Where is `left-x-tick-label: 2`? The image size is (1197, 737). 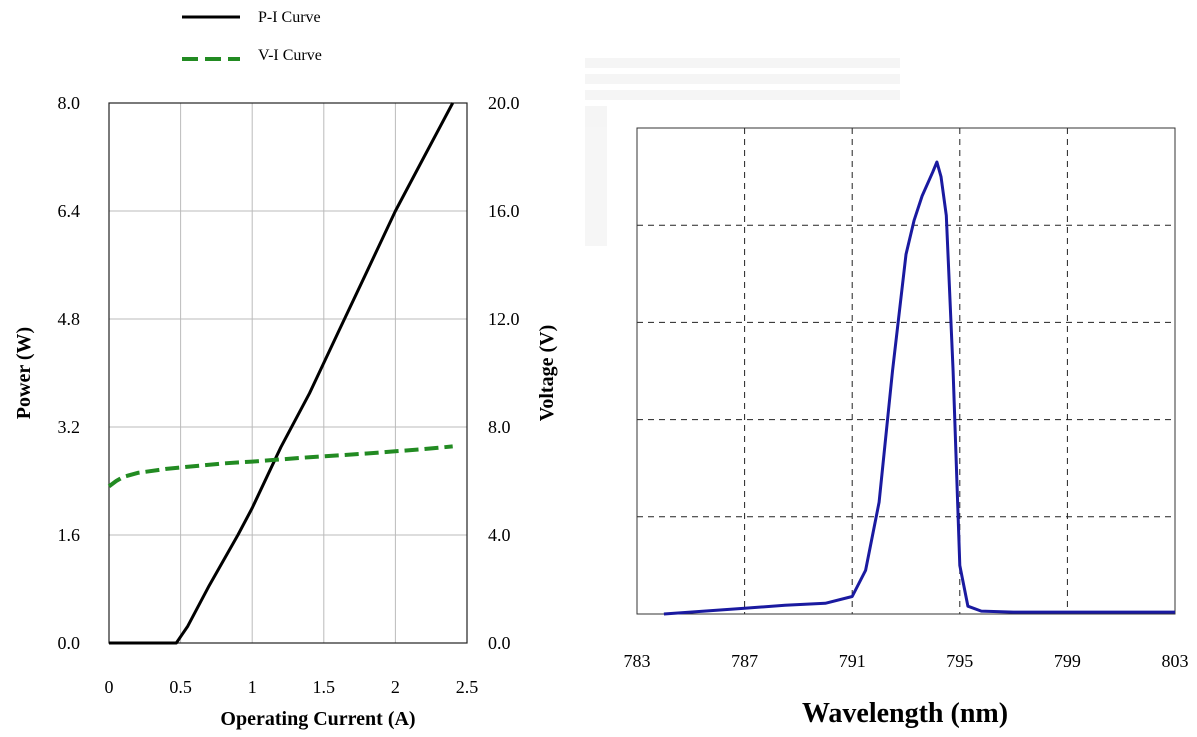
left-x-tick-label: 2 is located at coordinates (395, 687).